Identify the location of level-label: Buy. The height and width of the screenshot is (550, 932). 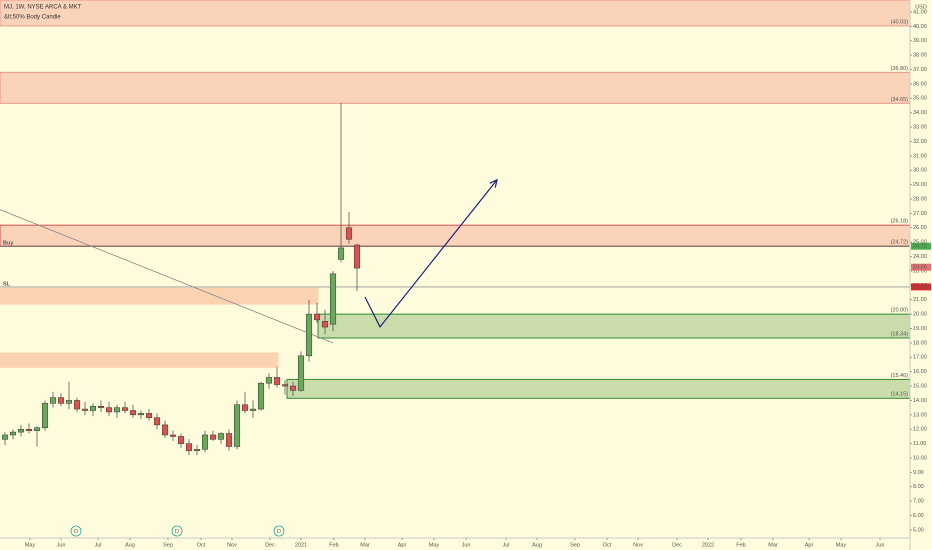
(8, 244).